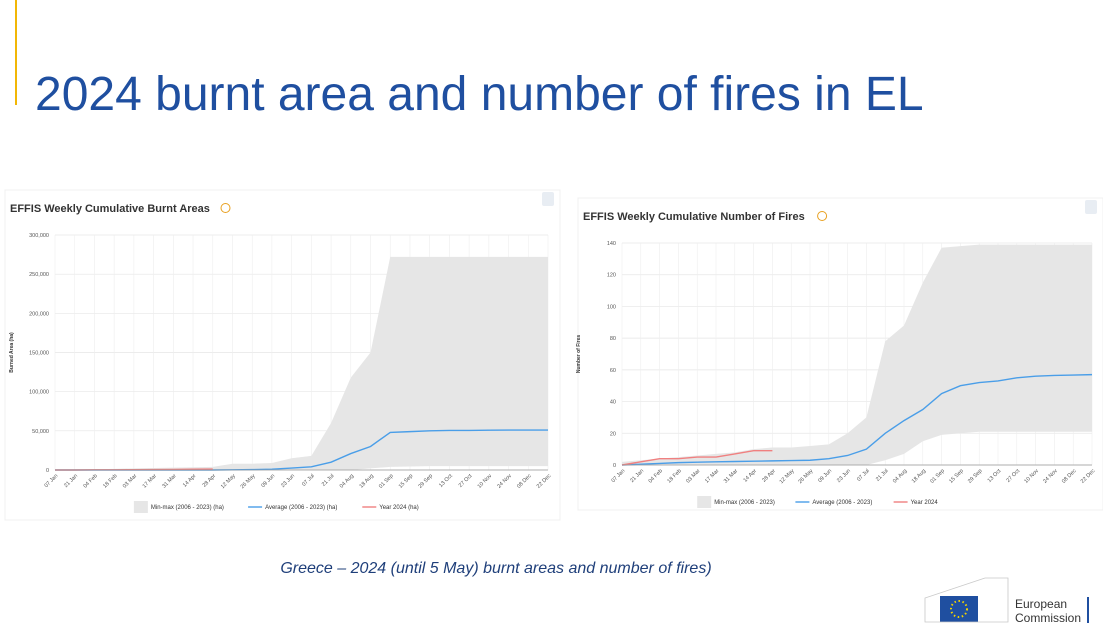  Describe the element at coordinates (925, 503) in the screenshot. I see `legend-label: Year 2024` at that location.